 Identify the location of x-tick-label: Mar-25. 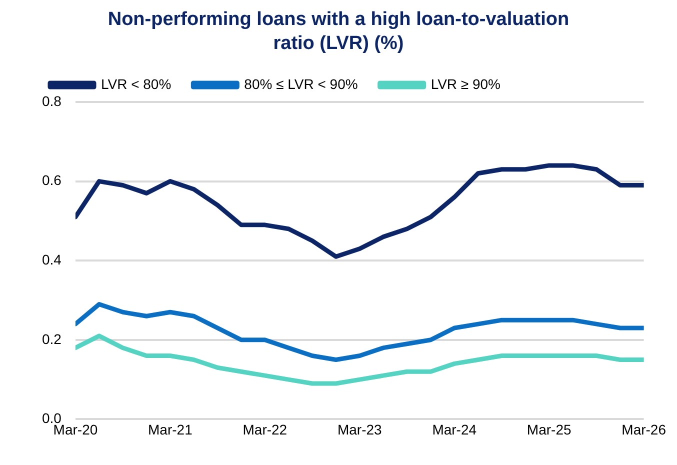
(549, 429).